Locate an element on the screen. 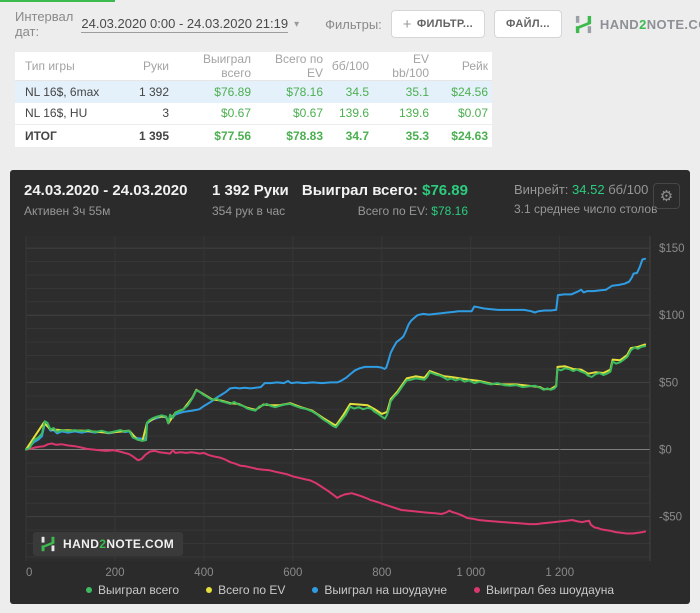 The height and width of the screenshot is (613, 700). y-axis-label: $100 is located at coordinates (672, 316).